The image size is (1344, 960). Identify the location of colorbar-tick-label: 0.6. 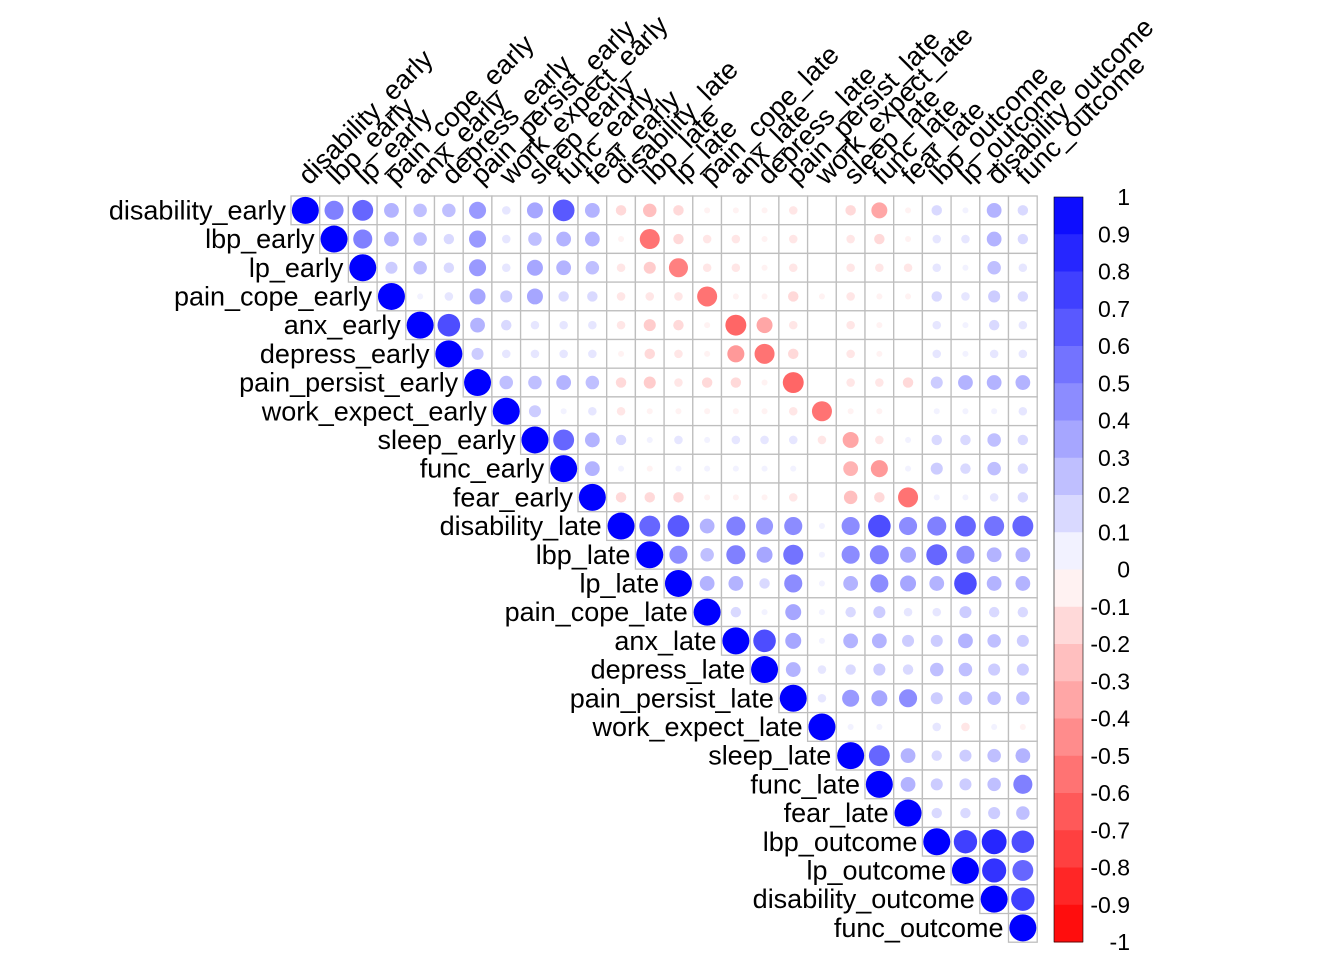
(1114, 346).